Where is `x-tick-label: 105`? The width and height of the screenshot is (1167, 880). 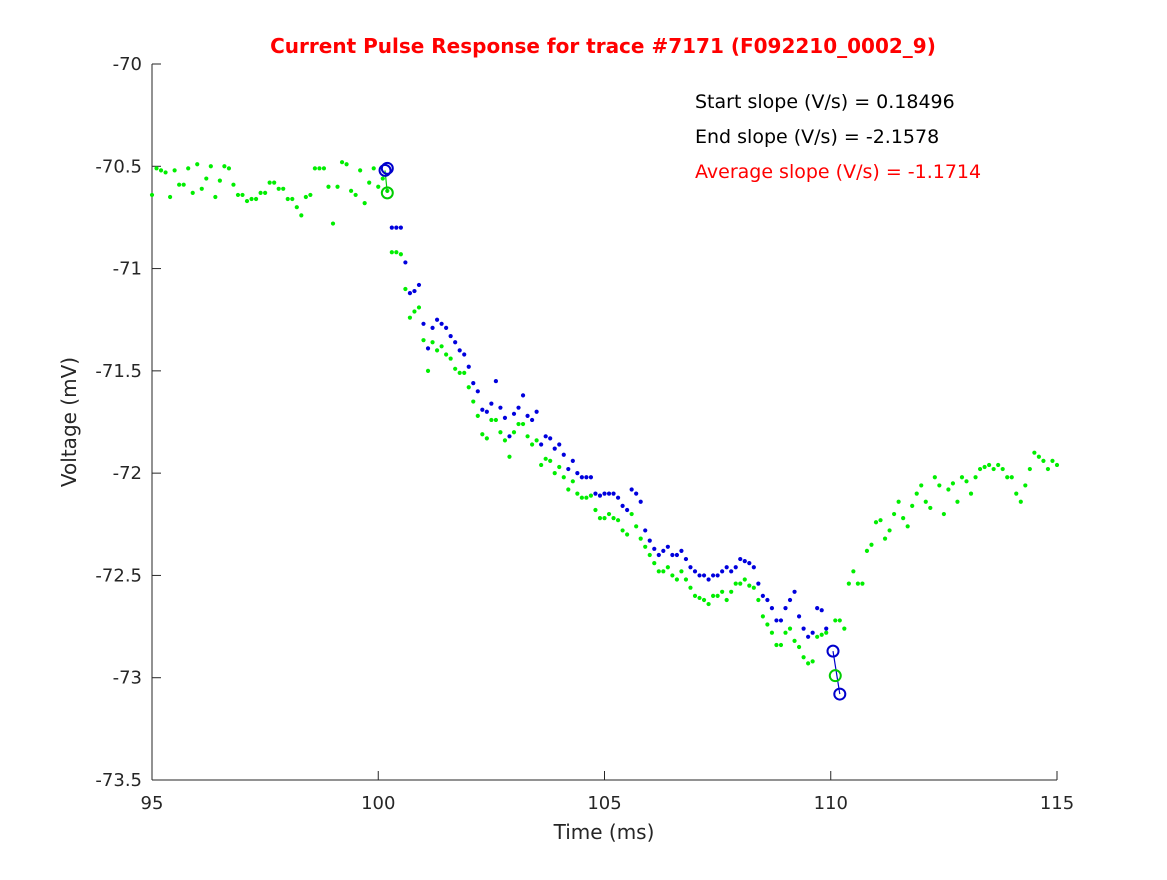 x-tick-label: 105 is located at coordinates (604, 803).